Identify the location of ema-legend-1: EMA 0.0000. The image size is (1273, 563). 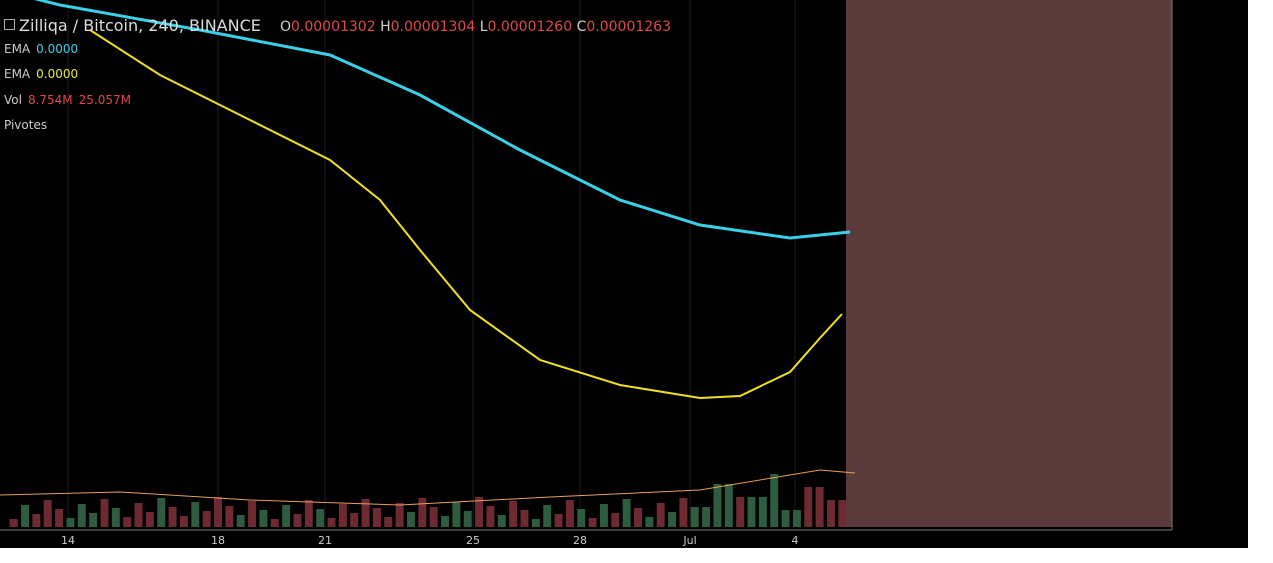
(41, 49).